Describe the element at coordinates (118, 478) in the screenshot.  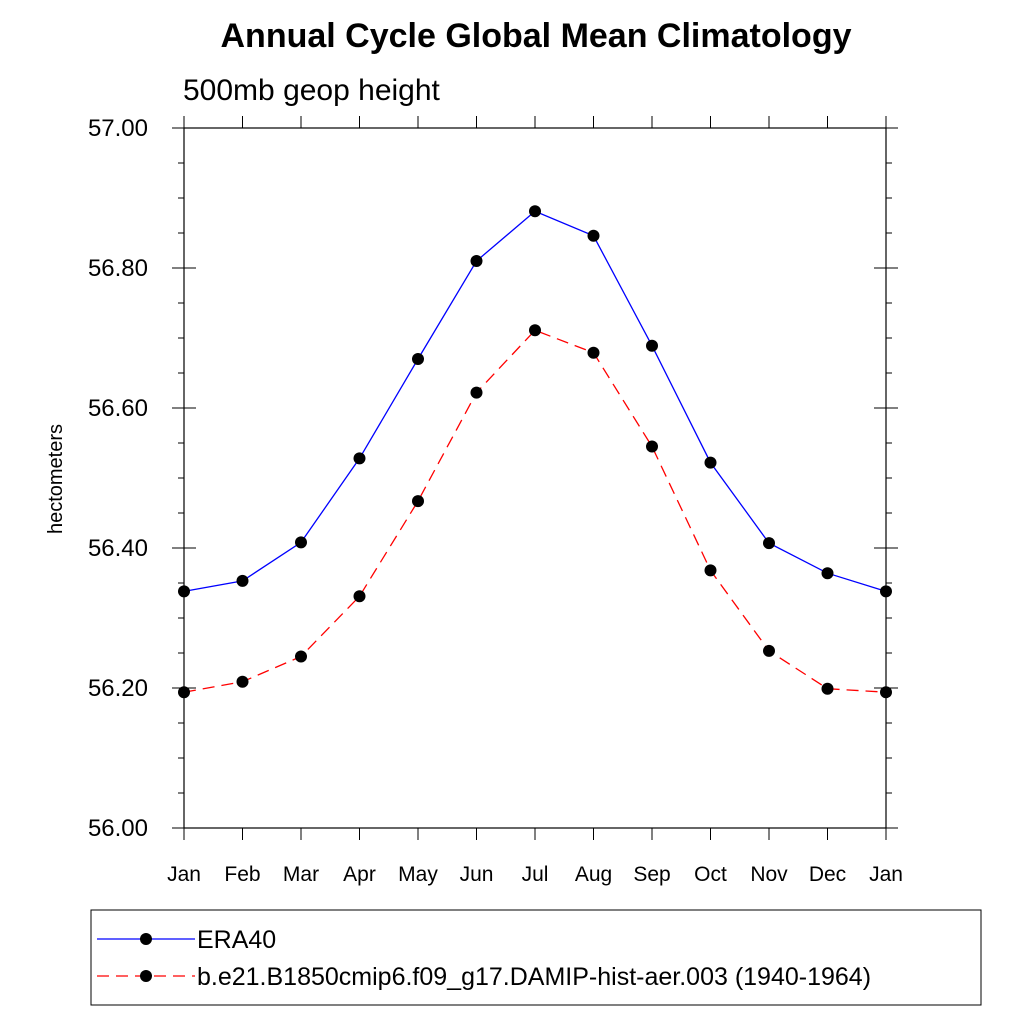
I see `y-tick-labels: 56.00 56.20 56.40 56.60 56.80 57.00` at that location.